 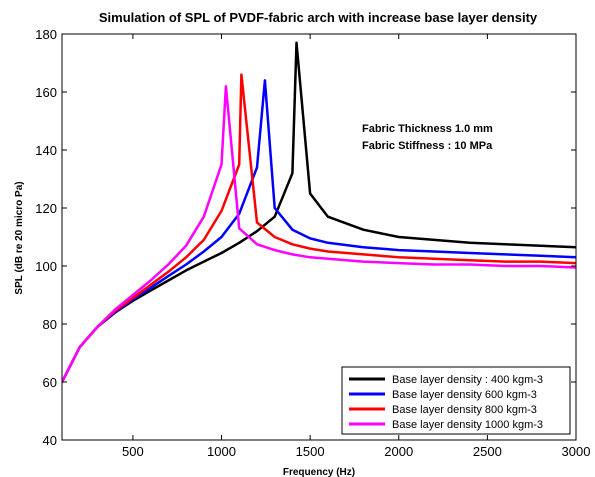 What do you see at coordinates (46, 34) in the screenshot?
I see `y-tick-label: 180` at bounding box center [46, 34].